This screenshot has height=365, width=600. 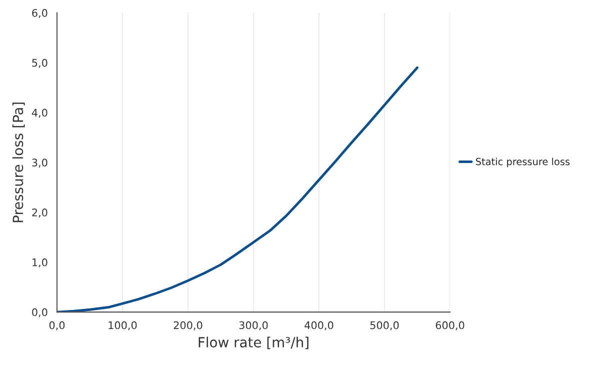 What do you see at coordinates (40, 313) in the screenshot?
I see `y-tick-label: 0,0` at bounding box center [40, 313].